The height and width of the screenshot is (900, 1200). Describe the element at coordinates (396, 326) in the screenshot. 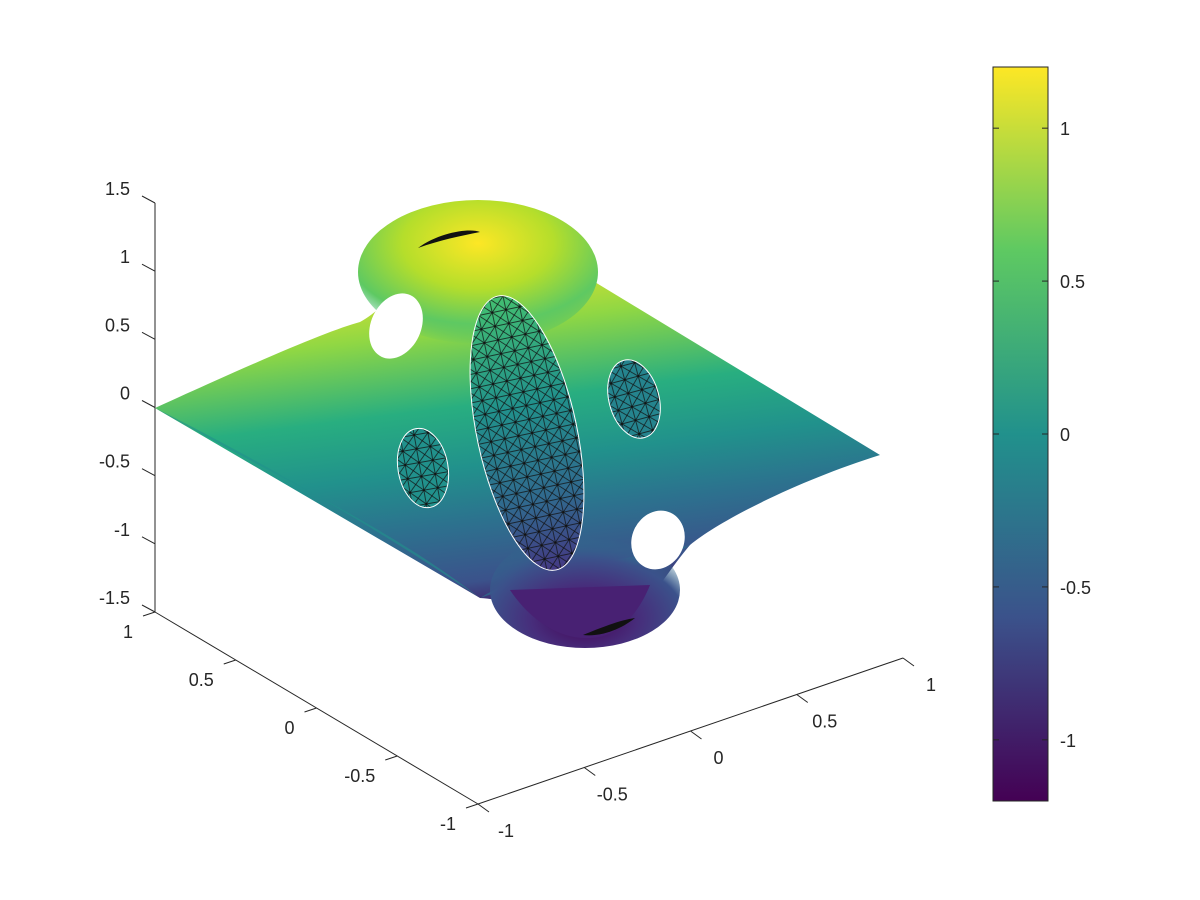

I see `hole-upper-left` at that location.